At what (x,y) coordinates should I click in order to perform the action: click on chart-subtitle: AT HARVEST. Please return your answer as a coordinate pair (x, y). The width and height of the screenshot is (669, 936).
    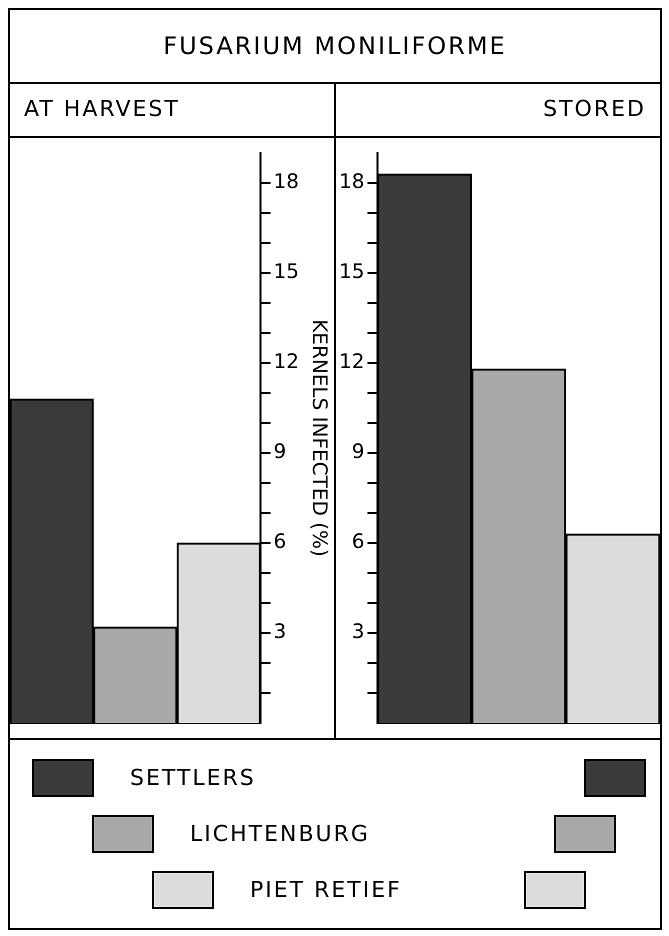
    Looking at the image, I should click on (172, 111).